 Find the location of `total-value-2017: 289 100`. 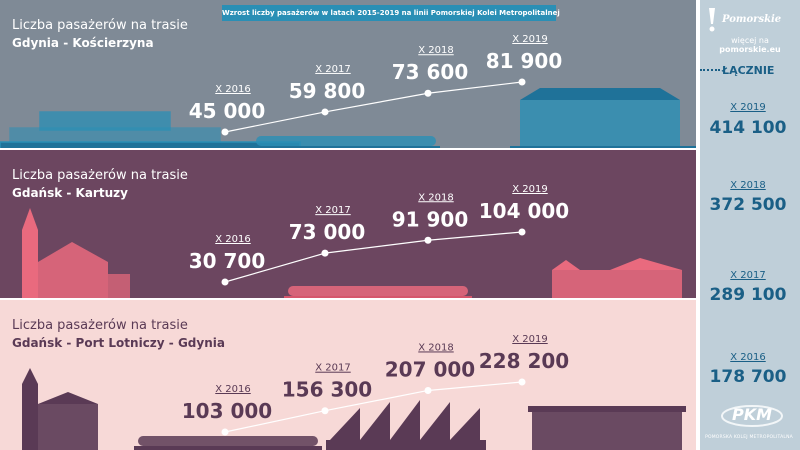

total-value-2017: 289 100 is located at coordinates (748, 295).